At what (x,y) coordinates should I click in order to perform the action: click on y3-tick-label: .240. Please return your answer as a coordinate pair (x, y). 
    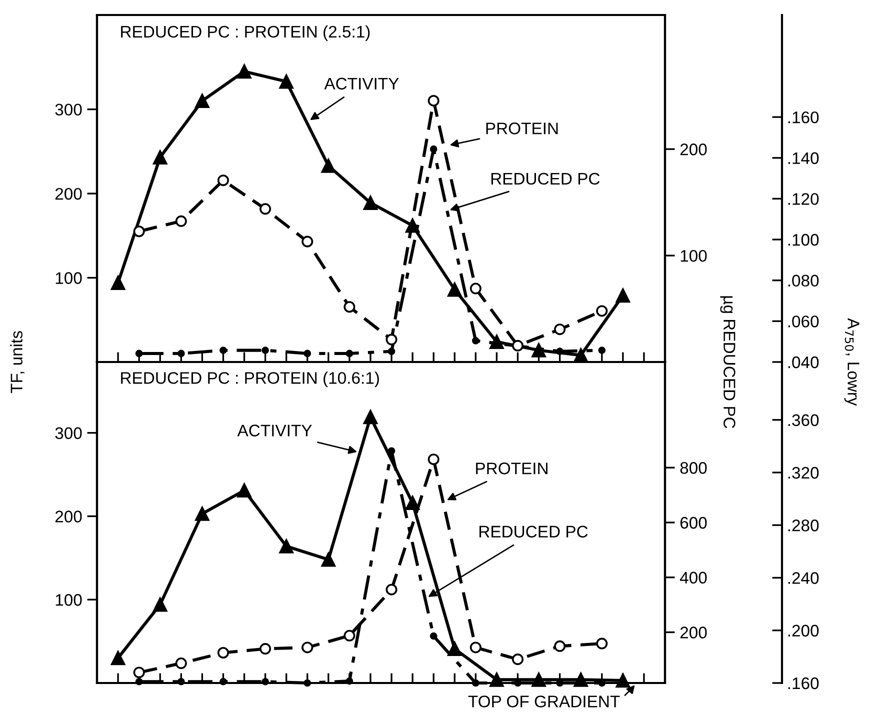
    Looking at the image, I should click on (803, 578).